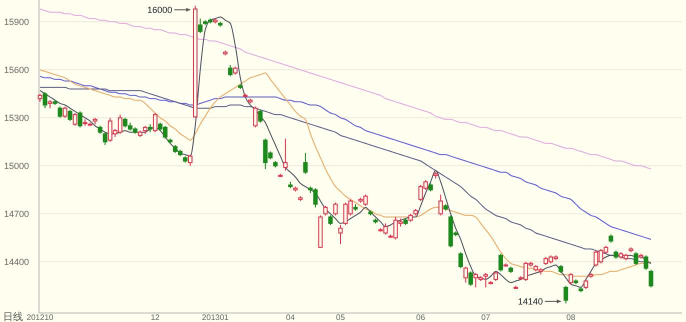 Image resolution: width=686 pixels, height=322 pixels. What do you see at coordinates (17, 69) in the screenshot?
I see `y-tick-label: 15600` at bounding box center [17, 69].